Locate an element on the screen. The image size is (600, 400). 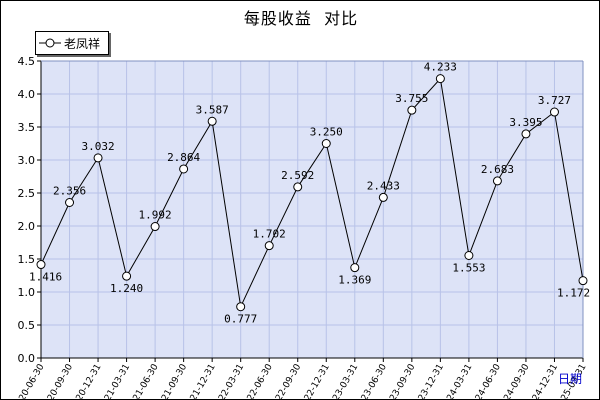
x-tick-label: 2020-06-30 is located at coordinates (29, 380).